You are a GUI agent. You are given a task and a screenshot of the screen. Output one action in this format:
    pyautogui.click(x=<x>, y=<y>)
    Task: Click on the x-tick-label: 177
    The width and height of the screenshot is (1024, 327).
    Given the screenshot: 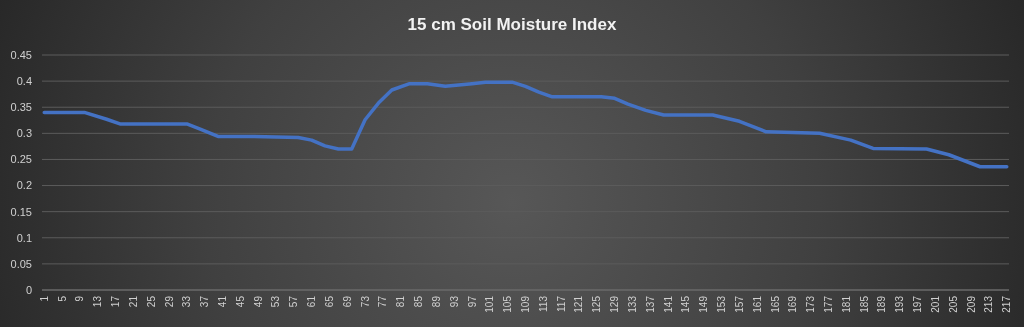 What is the action you would take?
    pyautogui.click(x=829, y=304)
    